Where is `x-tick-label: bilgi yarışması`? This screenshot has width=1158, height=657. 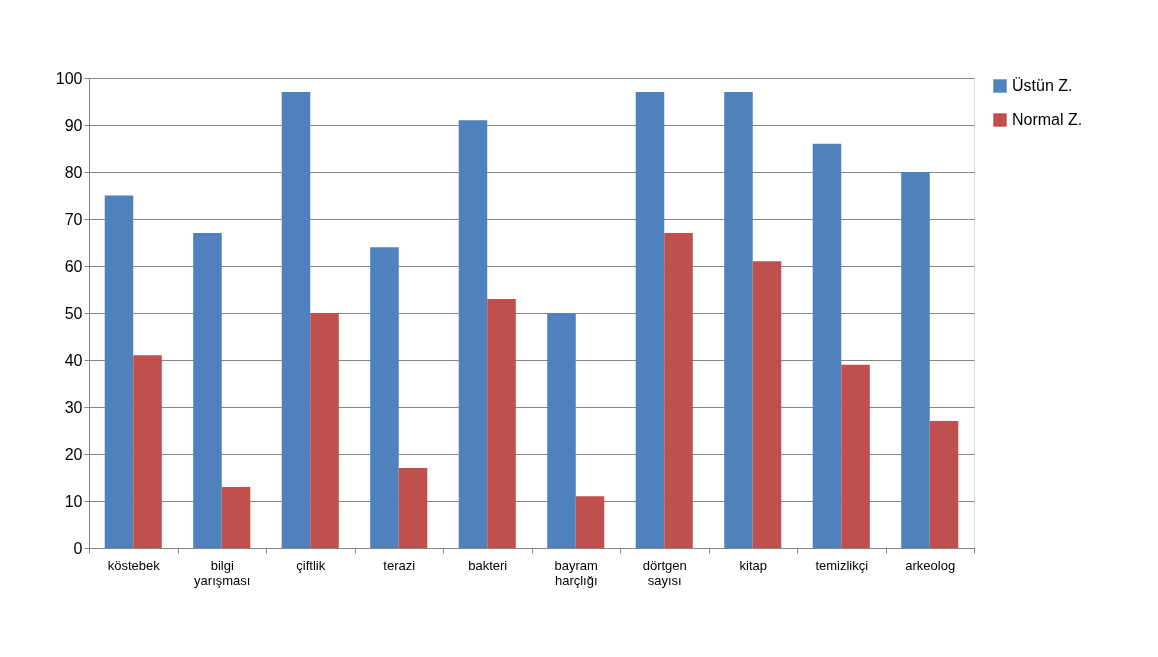 x-tick-label: bilgi yarışması is located at coordinates (222, 572).